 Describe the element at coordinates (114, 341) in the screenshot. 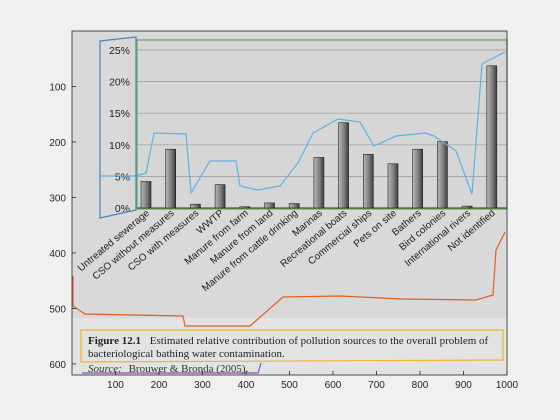

I see `caption-figure-label: Figure 12.1` at that location.